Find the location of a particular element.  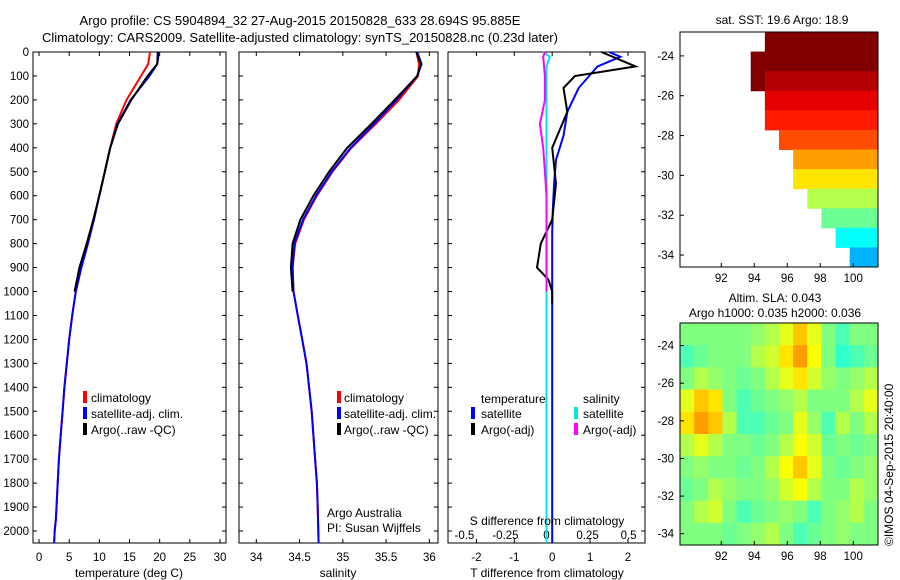

salinity-diff-tick-label: 0.25 is located at coordinates (587, 536).